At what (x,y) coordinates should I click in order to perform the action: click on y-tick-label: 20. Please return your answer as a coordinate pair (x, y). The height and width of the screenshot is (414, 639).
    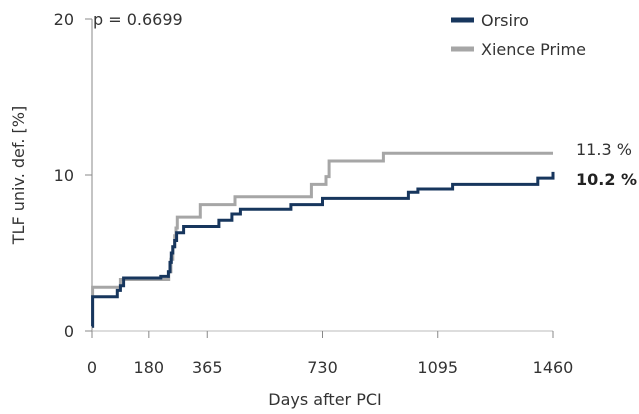
    Looking at the image, I should click on (64, 19).